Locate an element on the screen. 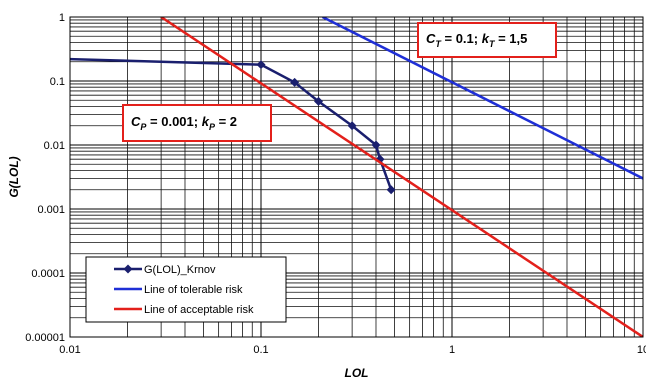  svg-text: CP = 0.001; kP = 2 is located at coordinates (184, 123).